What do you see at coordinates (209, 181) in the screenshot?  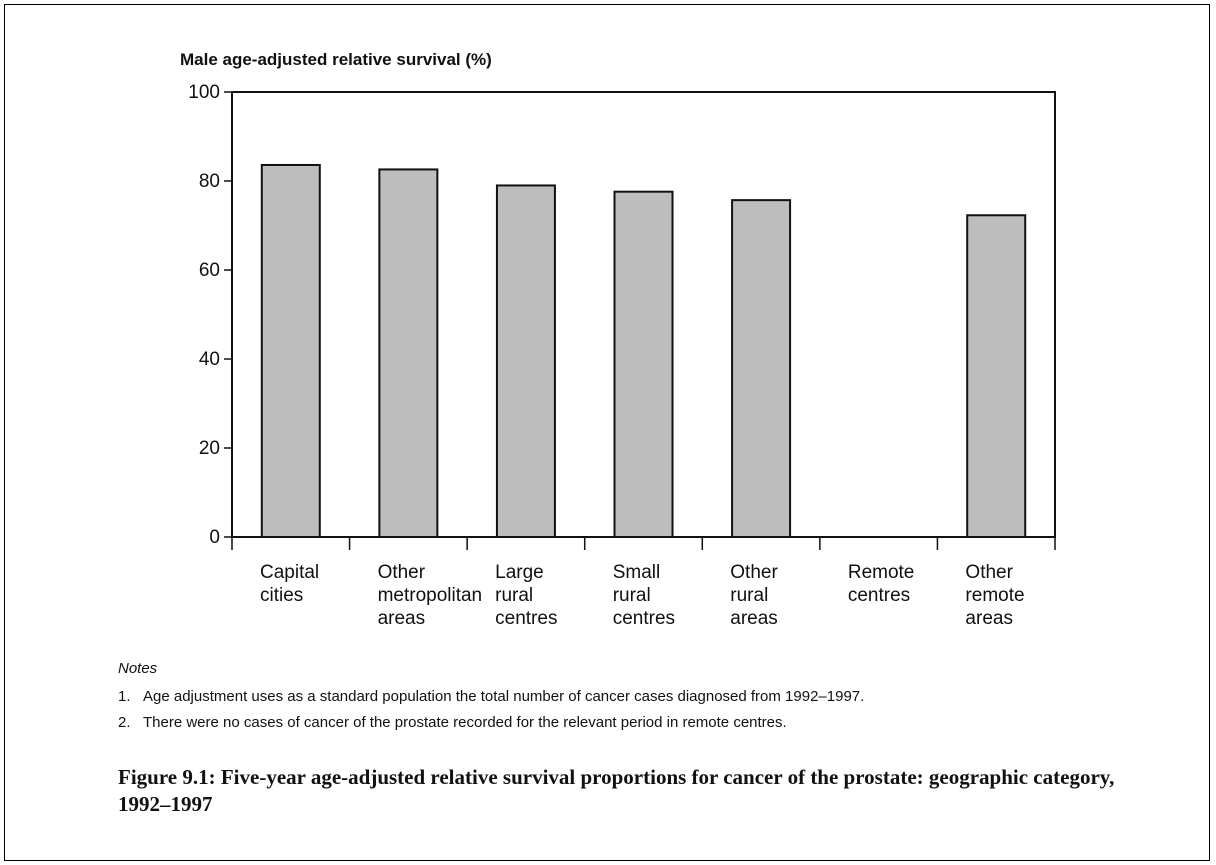 I see `y-tick-label: 80` at bounding box center [209, 181].